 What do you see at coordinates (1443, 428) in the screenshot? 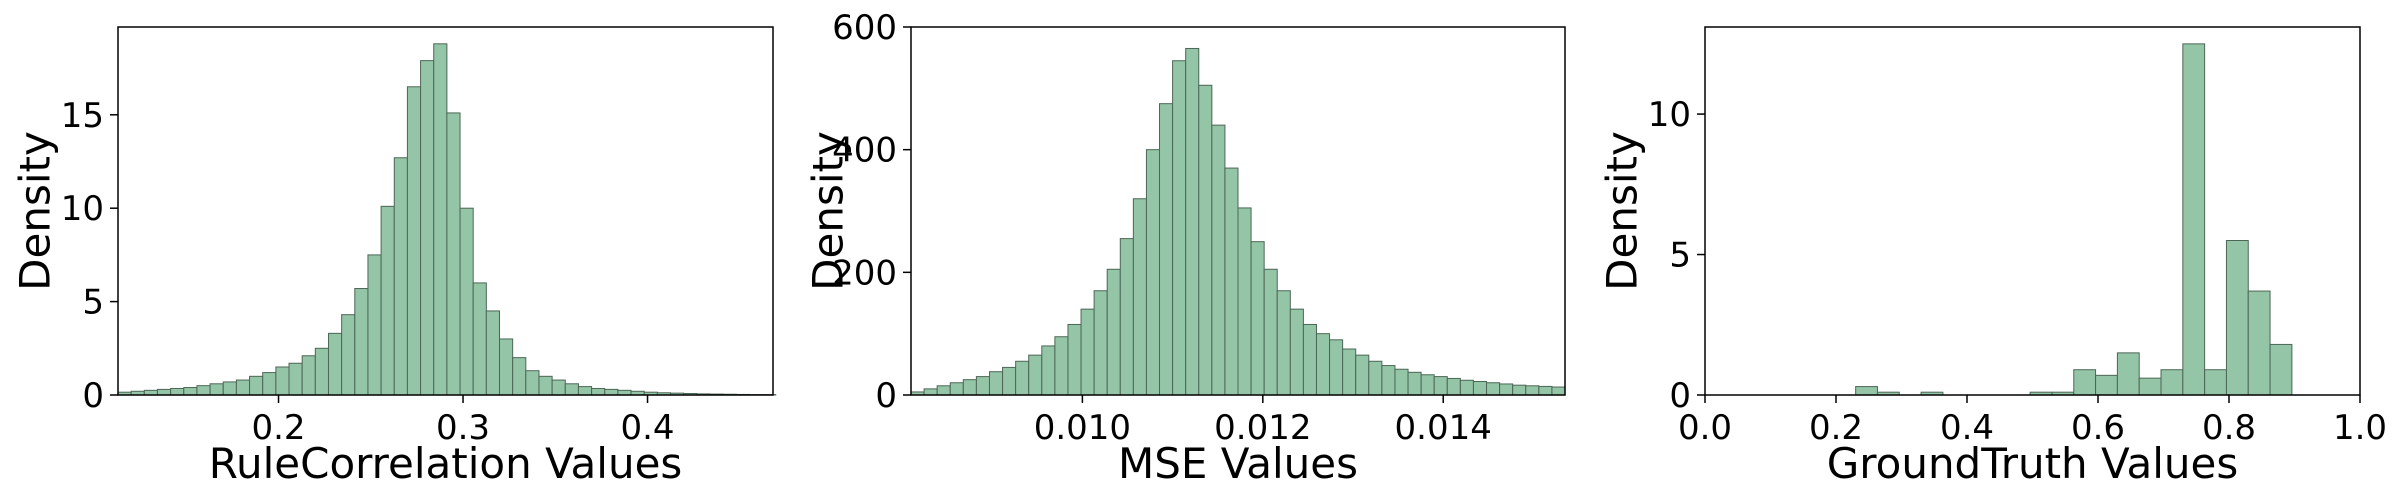
I see `x-tick-label: 0.014` at bounding box center [1443, 428].